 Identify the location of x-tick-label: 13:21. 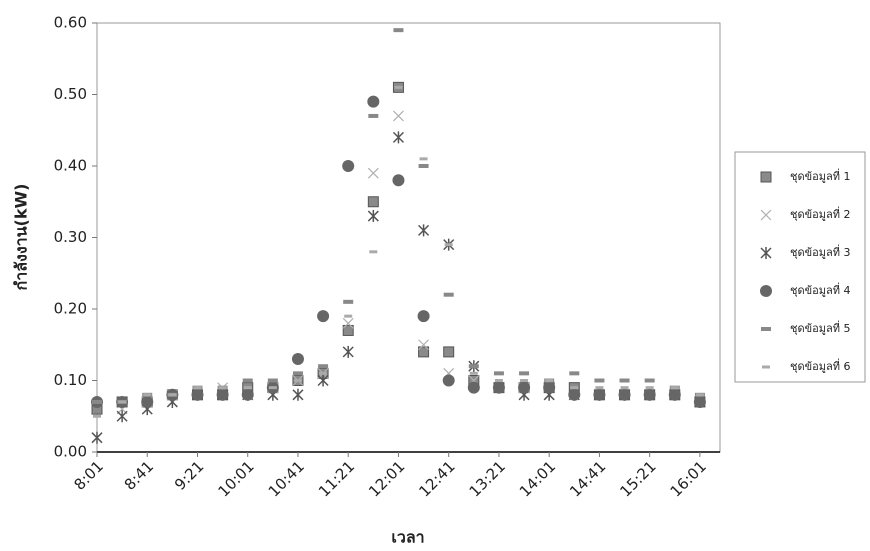
(487, 478).